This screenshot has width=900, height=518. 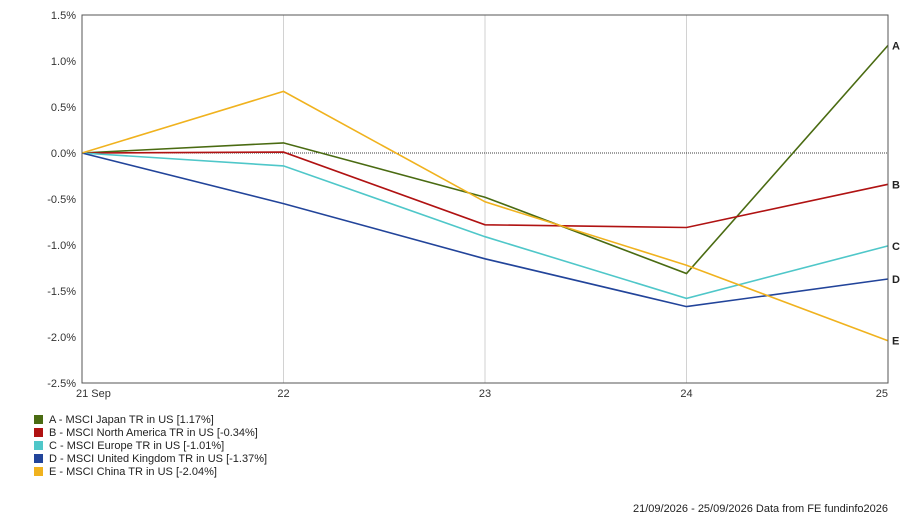 I want to click on x-tick-label: 25, so click(x=882, y=394).